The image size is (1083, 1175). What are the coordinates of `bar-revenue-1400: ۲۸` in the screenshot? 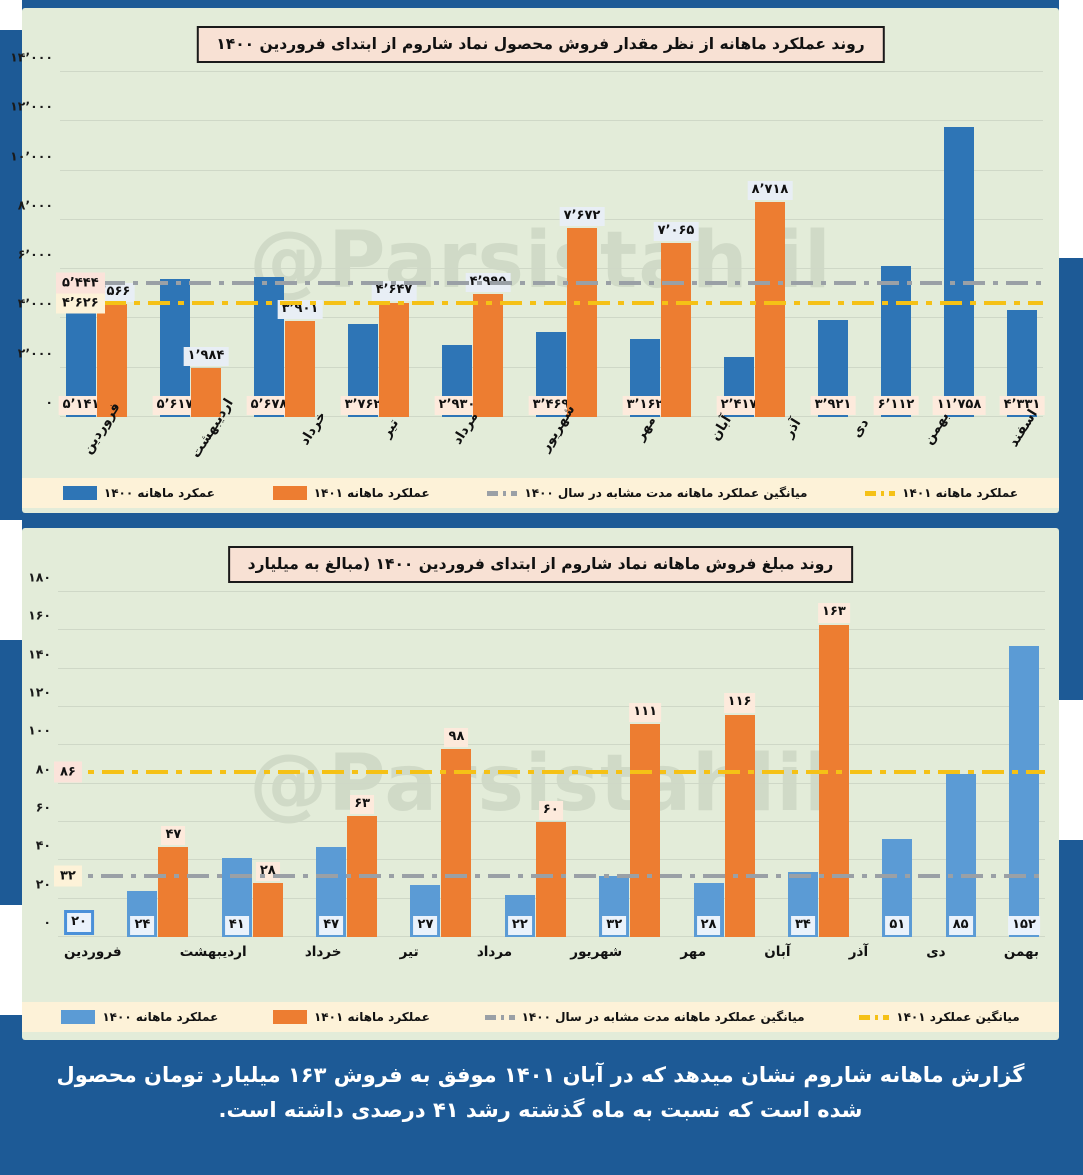 It's located at (708, 910).